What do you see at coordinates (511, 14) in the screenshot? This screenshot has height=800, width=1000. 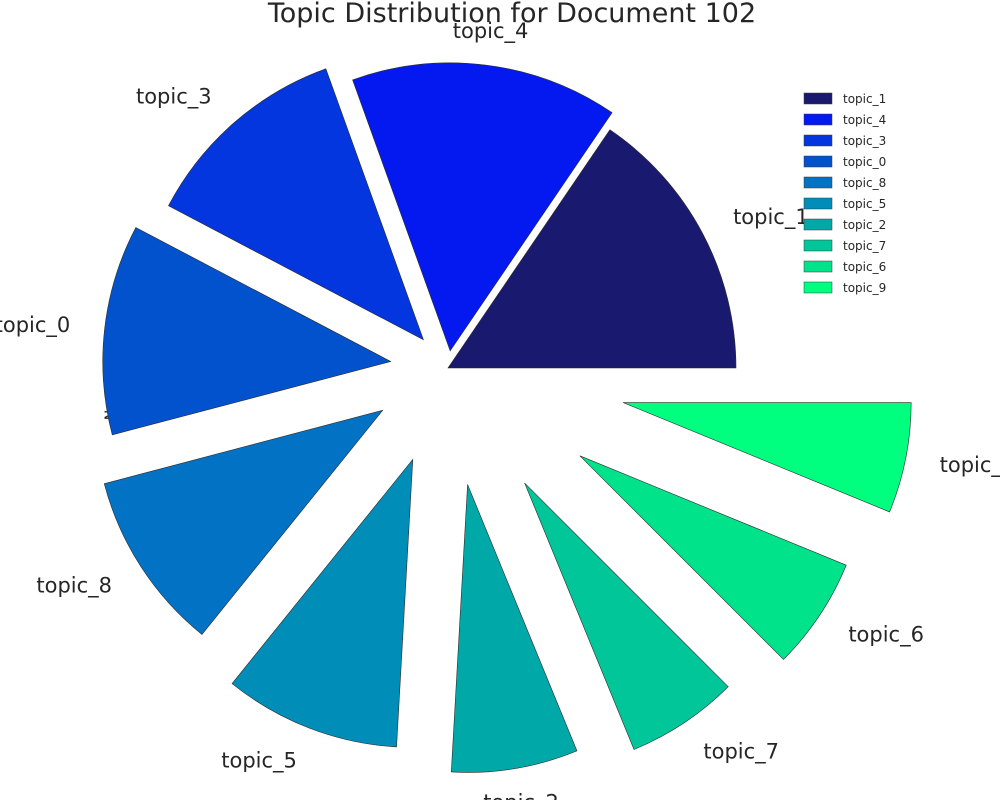 I see `chart-title: Topic Distribution for Document 102` at bounding box center [511, 14].